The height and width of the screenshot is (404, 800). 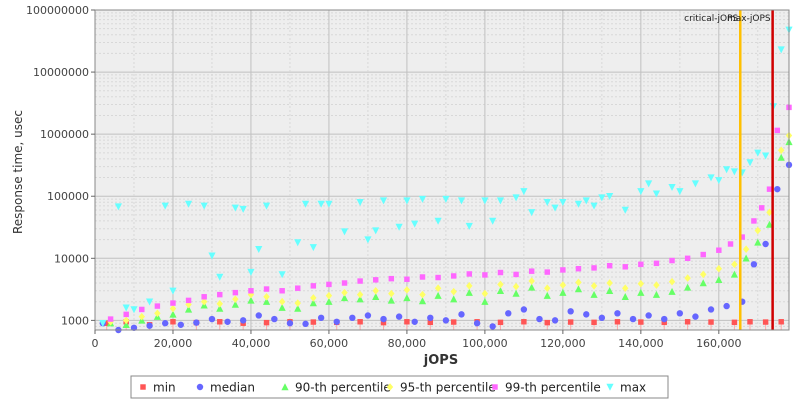 I want to click on x-tick-label: 100,000, so click(x=485, y=343).